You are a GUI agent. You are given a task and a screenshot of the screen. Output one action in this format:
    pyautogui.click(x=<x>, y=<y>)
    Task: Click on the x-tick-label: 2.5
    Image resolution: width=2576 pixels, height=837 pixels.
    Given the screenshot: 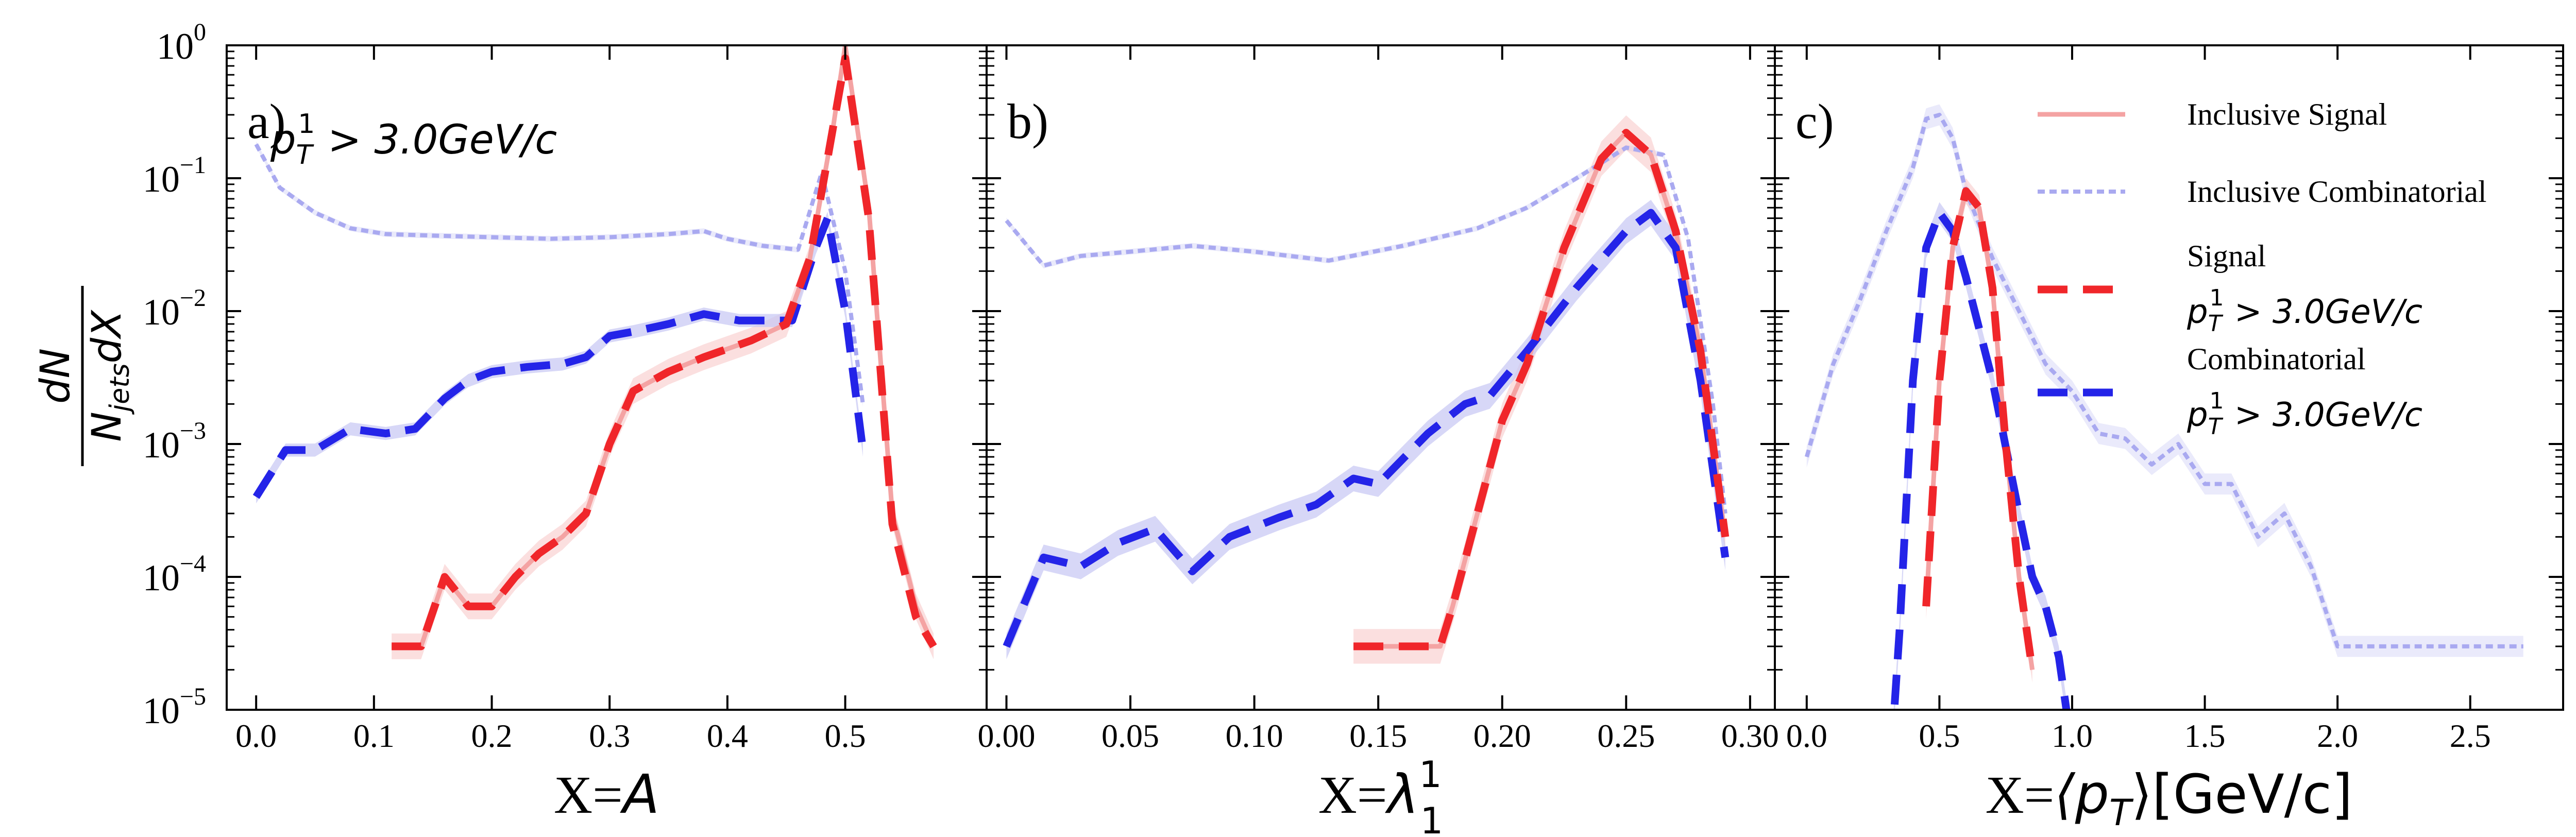 What is the action you would take?
    pyautogui.click(x=2470, y=736)
    